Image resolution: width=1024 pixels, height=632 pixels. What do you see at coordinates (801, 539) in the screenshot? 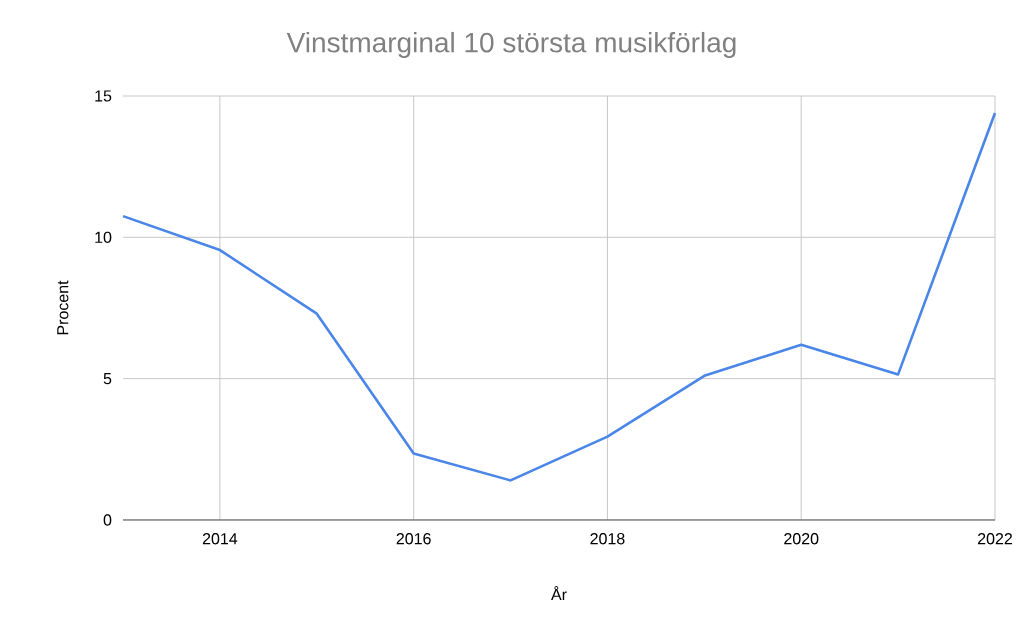
I see `x-tick-label: 2020` at bounding box center [801, 539].